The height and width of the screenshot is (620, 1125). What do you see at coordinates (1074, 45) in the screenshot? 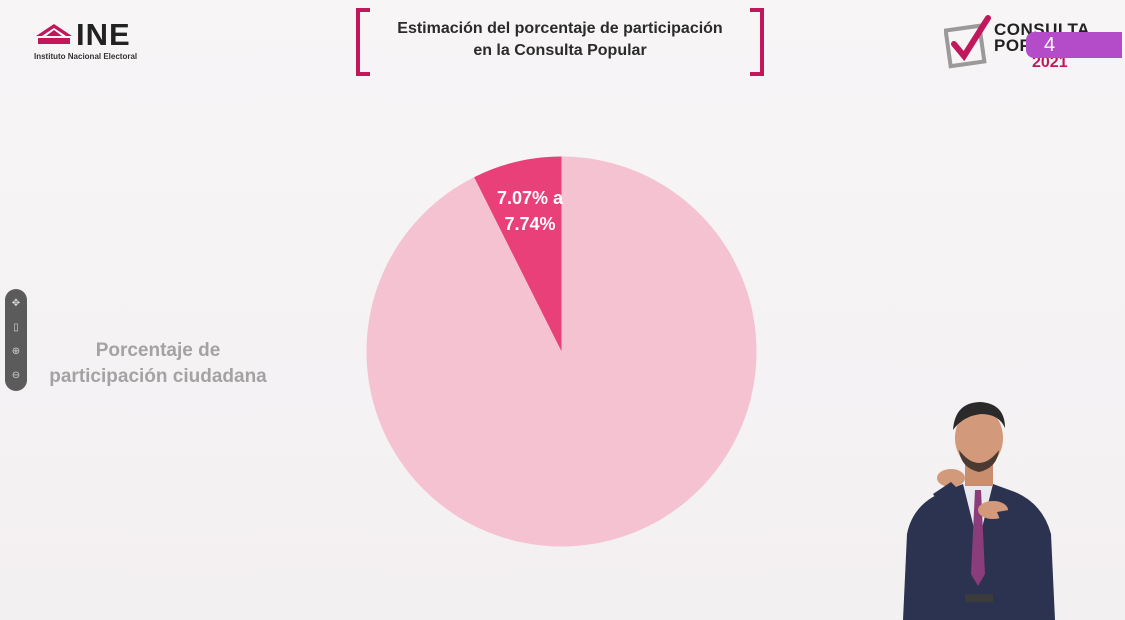
I see `channel-badge` at bounding box center [1074, 45].